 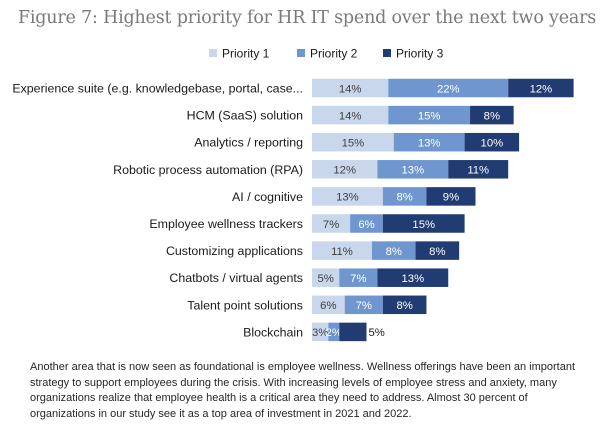 I want to click on category-label-ai-cognitive: AI / cognitive, so click(x=267, y=197).